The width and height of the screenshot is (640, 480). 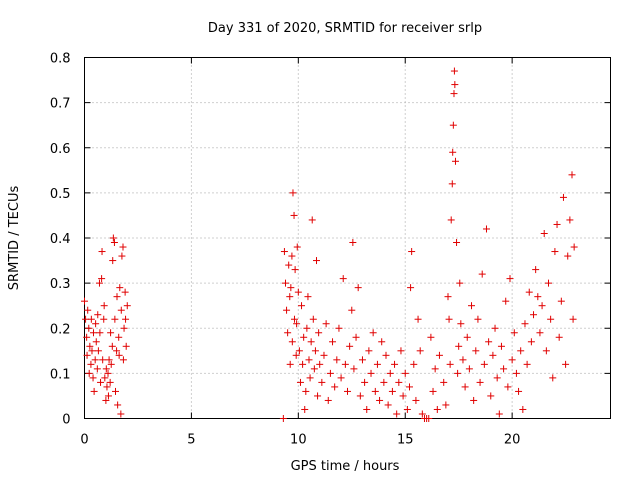 I want to click on x-tick-label: 15, so click(x=405, y=440).